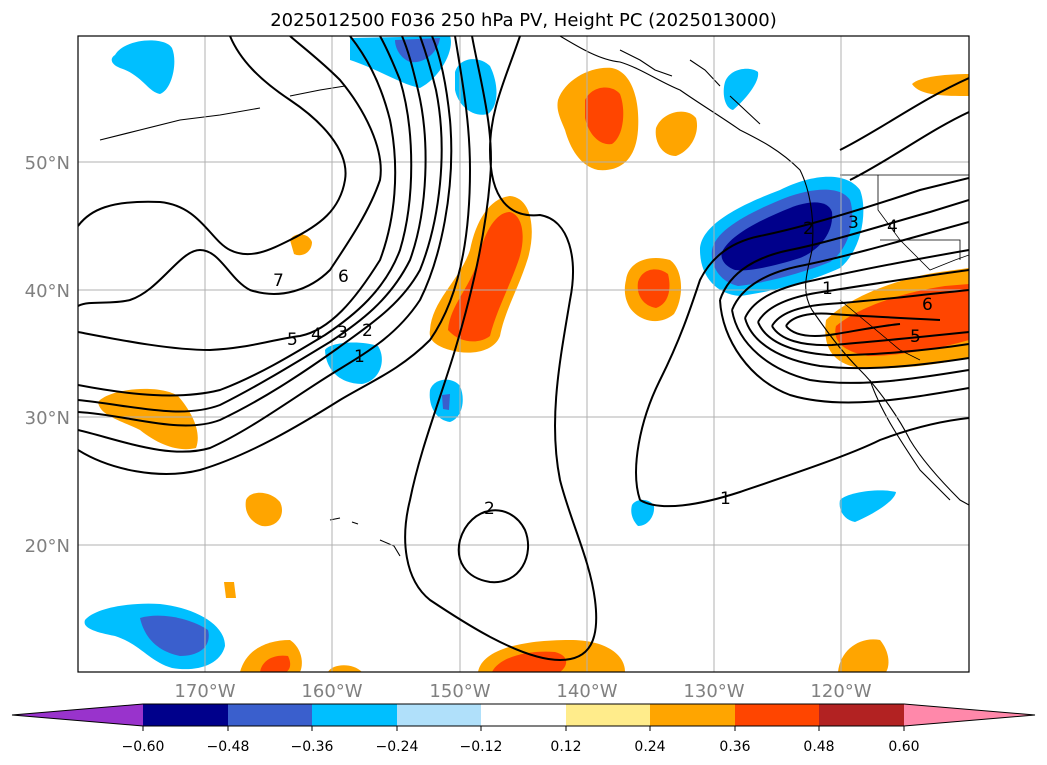 The image size is (1047, 765). Describe the element at coordinates (777, 236) in the screenshot. I see `neg-blob-pnw-core` at that location.